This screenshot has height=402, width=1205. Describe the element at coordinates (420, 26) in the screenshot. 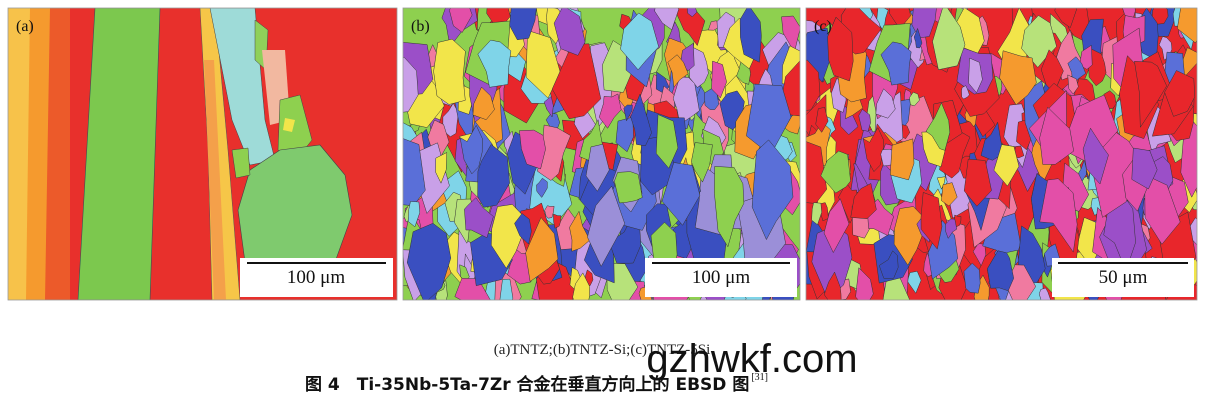

I see `panel-label: (b)` at that location.